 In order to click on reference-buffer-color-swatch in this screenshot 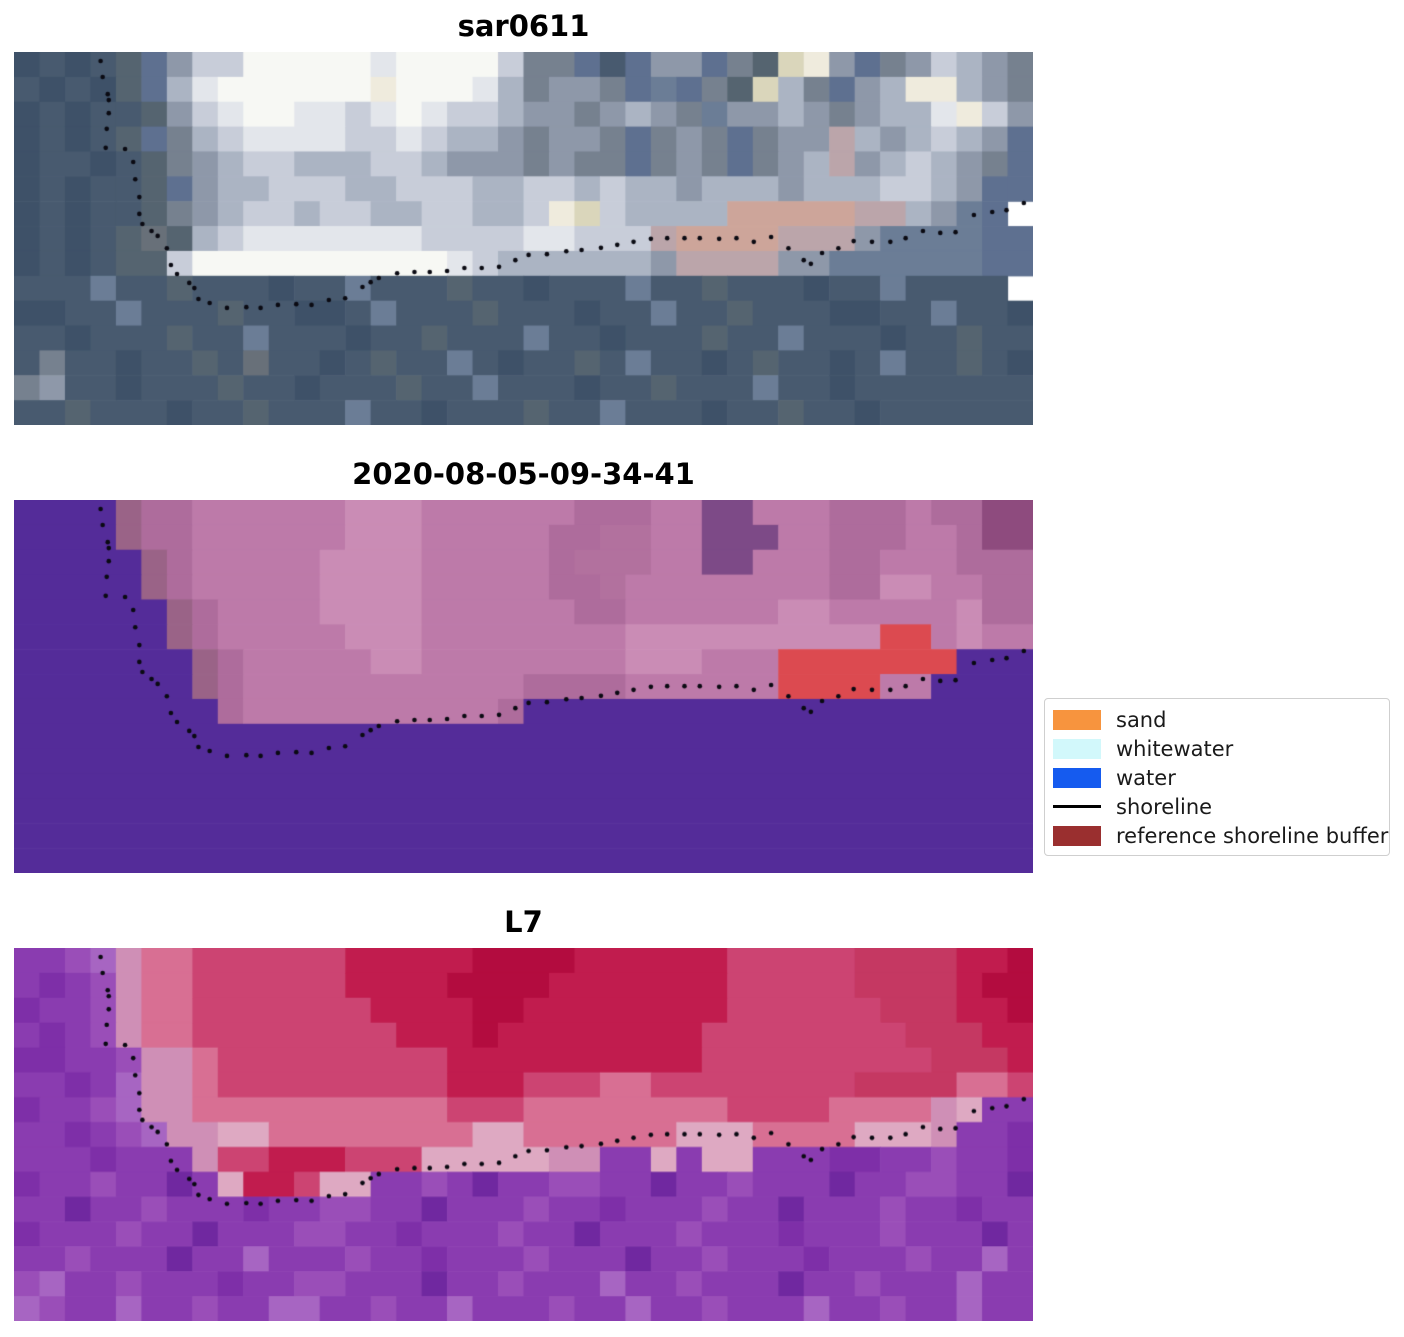, I will do `click(1077, 835)`.